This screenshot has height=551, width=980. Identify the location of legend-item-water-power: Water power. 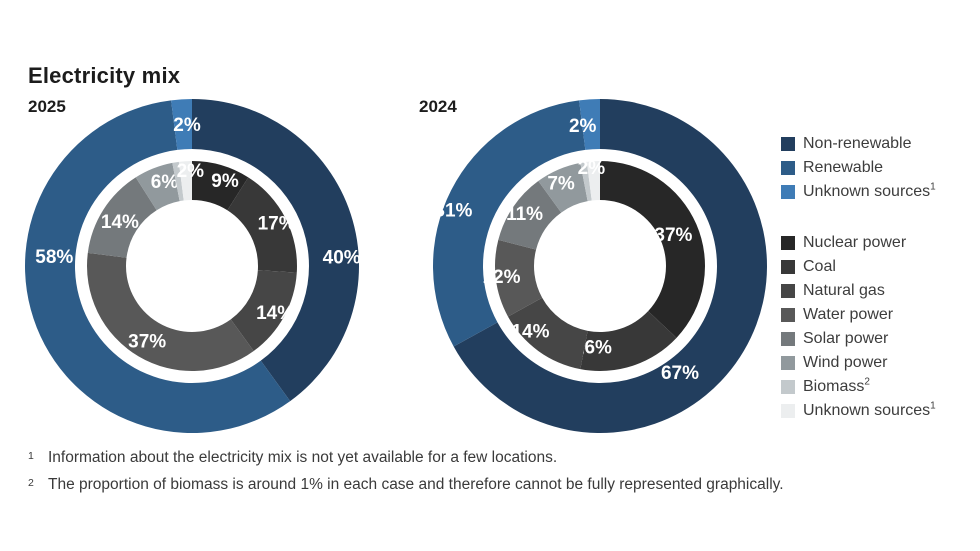
(858, 315).